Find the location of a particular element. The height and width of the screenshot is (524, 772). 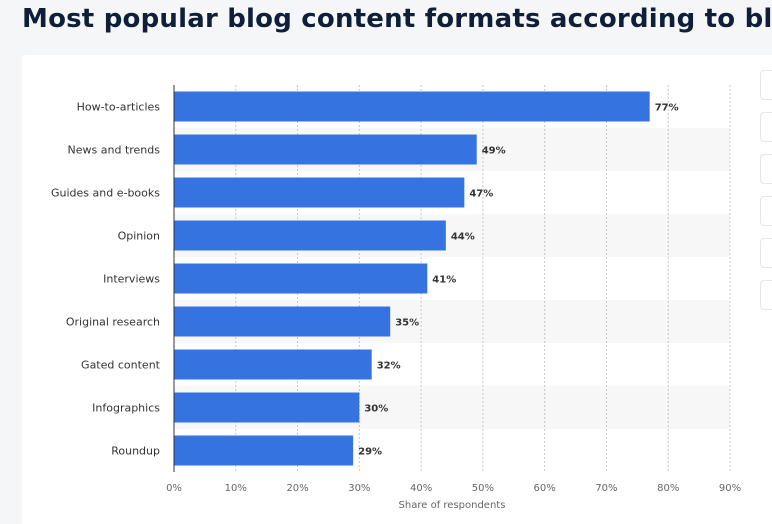

x-tick-label: 40% is located at coordinates (421, 488).